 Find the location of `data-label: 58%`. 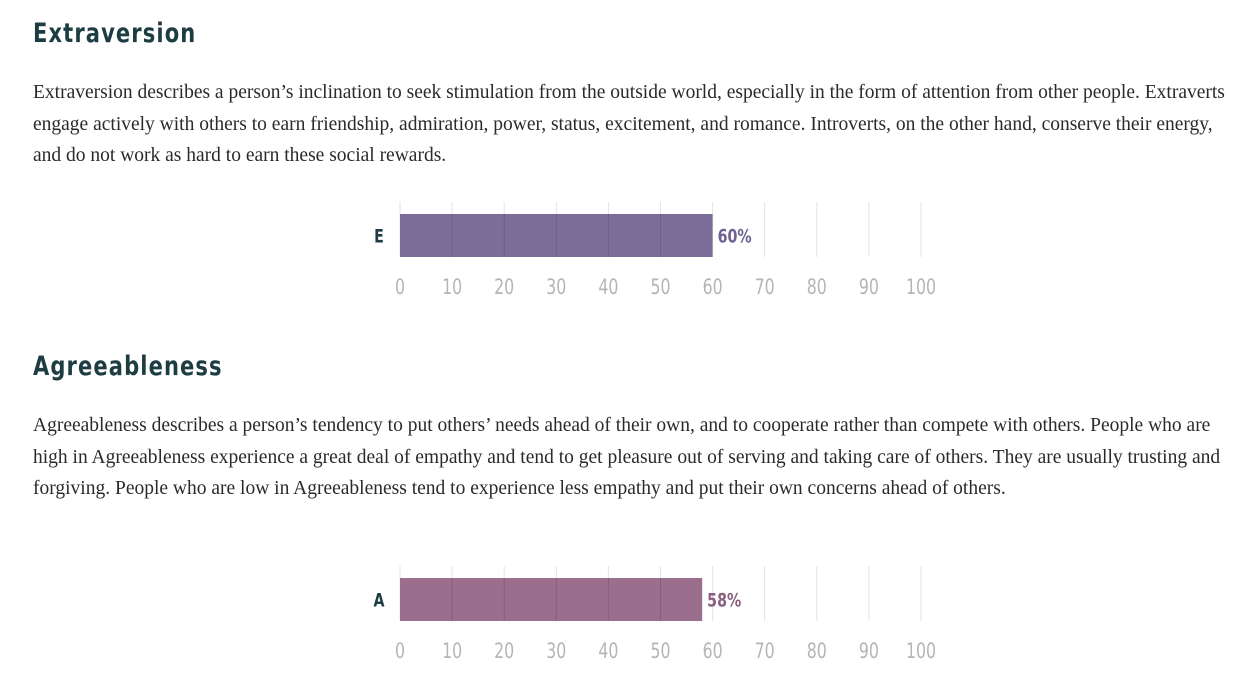

data-label: 58% is located at coordinates (724, 599).